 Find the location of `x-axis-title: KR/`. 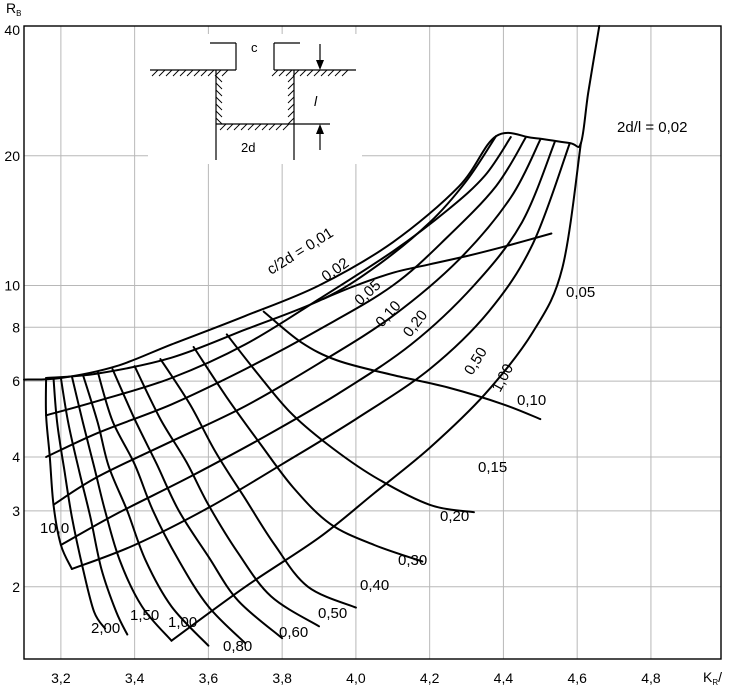

x-axis-title: KR/ is located at coordinates (712, 677).